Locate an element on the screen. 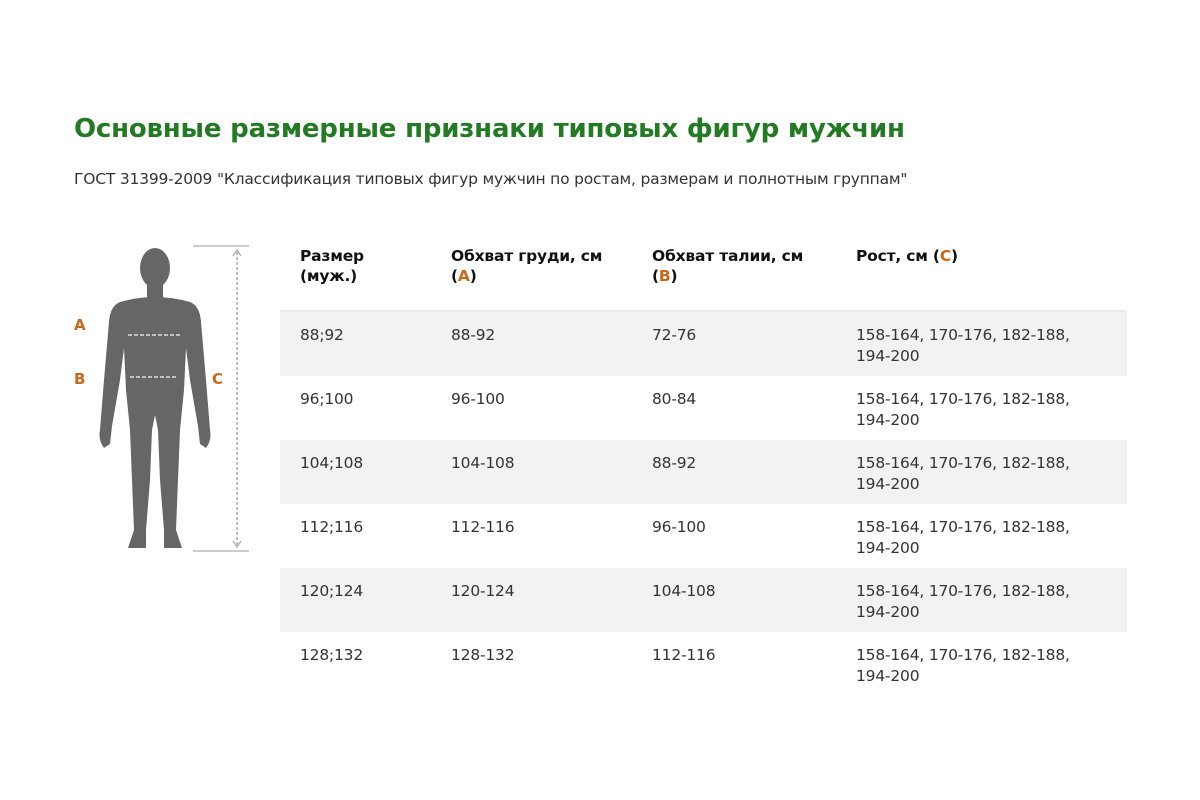  waist-cell: 104-108 is located at coordinates (734, 600).